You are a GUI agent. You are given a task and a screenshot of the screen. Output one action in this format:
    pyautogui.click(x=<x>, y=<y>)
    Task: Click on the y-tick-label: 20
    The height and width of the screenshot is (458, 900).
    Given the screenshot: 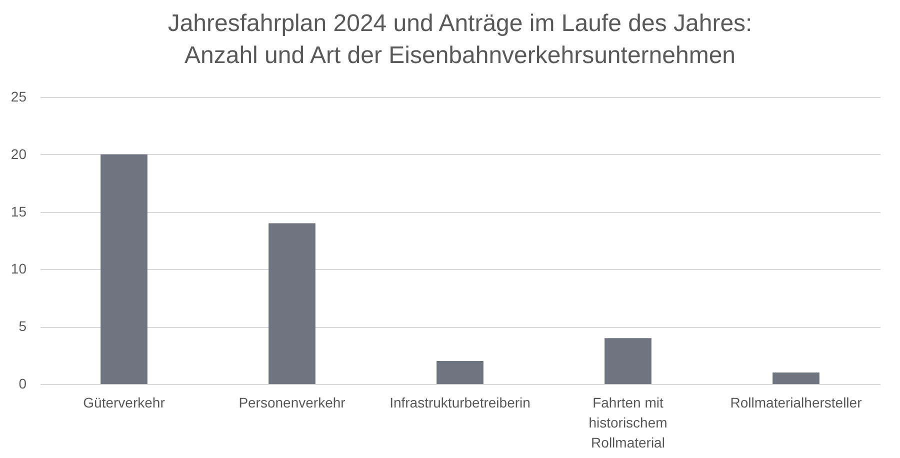 What is the action you would take?
    pyautogui.click(x=18, y=154)
    